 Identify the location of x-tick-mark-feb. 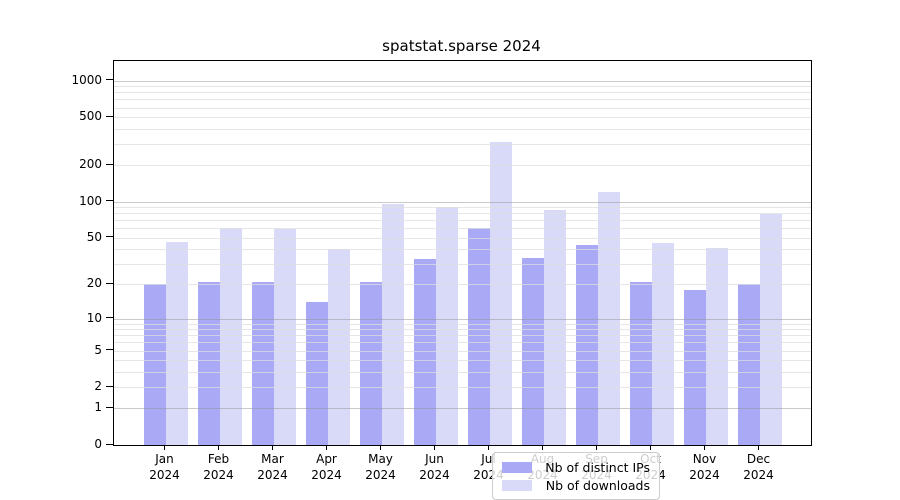
(219, 447).